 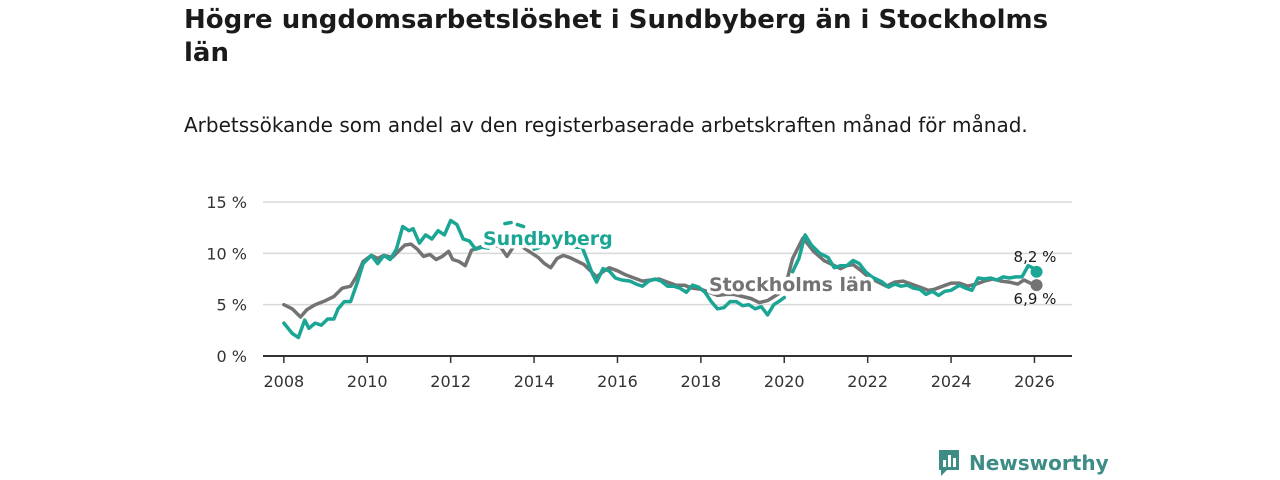 What do you see at coordinates (232, 356) in the screenshot?
I see `y-tick-label: 0 %` at bounding box center [232, 356].